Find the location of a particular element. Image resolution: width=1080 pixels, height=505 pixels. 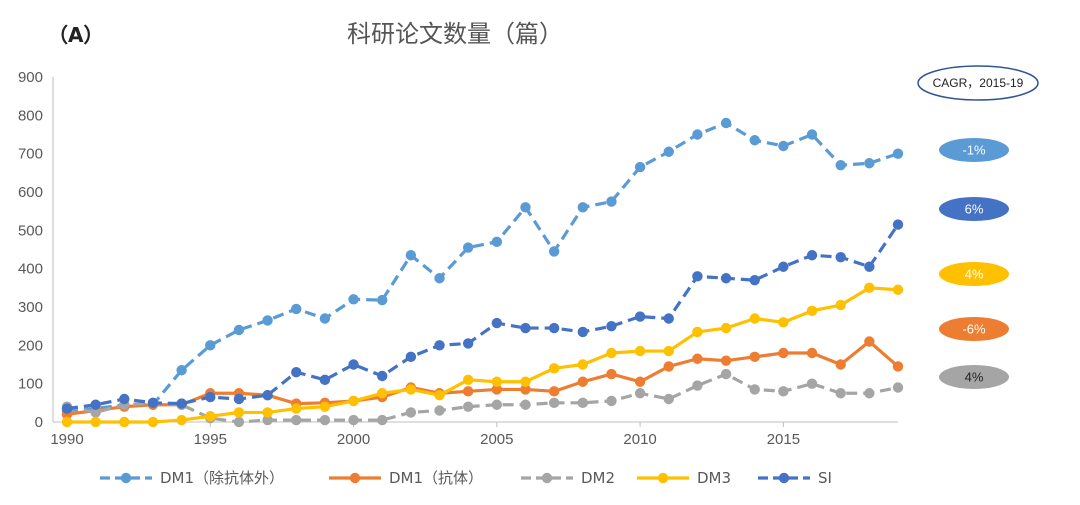

panel-label: （A） is located at coordinates (75, 35).